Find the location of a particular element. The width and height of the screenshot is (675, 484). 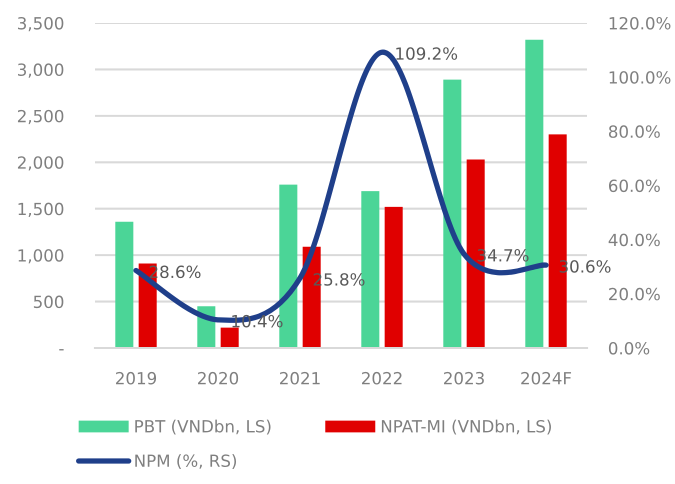

x-tick-label: 2022 is located at coordinates (382, 378).